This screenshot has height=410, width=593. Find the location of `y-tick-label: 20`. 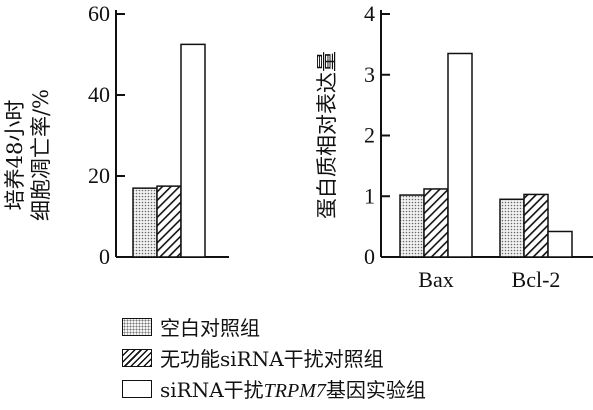

y-tick-label: 20 is located at coordinates (99, 175).